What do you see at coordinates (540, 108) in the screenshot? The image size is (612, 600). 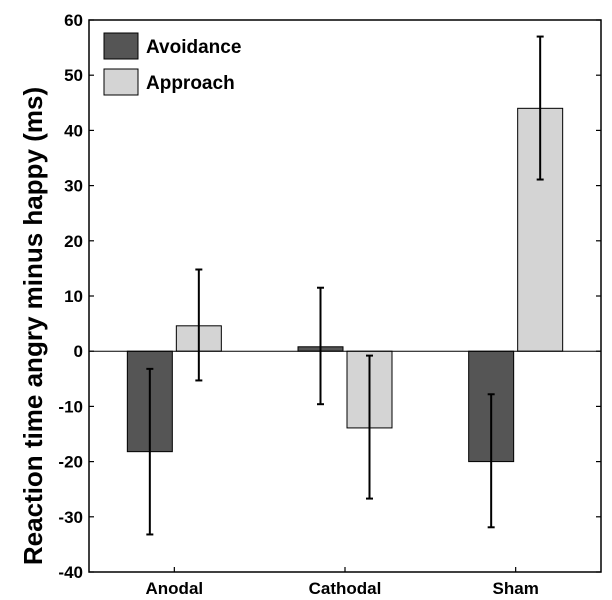 I see `error-bar-approach-sham` at bounding box center [540, 108].